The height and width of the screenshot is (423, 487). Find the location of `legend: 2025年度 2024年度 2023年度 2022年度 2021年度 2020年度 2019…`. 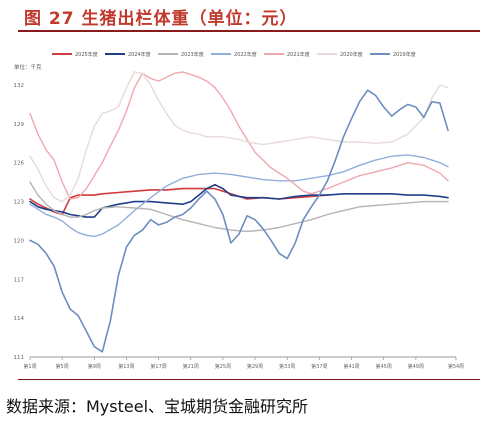

legend: 2025年度 2024年度 2023年度 2022年度 2021年度 2020年度 2019… is located at coordinates (234, 54).